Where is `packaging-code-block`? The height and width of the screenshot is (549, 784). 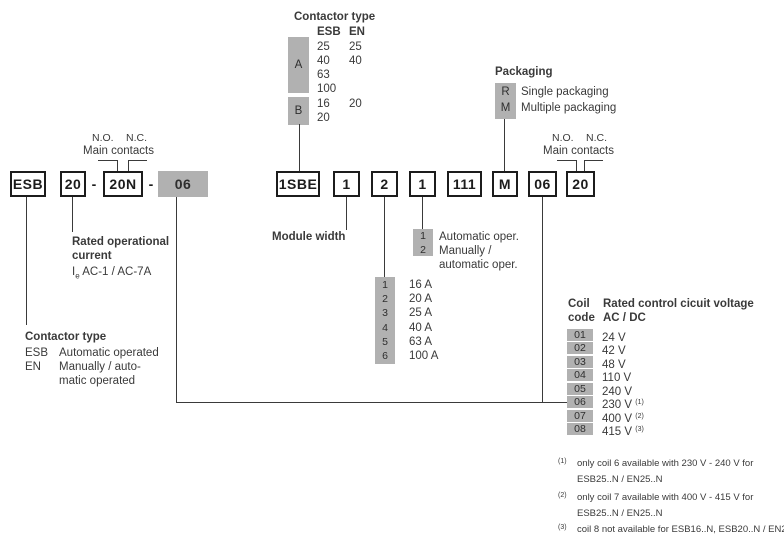 packaging-code-block is located at coordinates (505, 101).